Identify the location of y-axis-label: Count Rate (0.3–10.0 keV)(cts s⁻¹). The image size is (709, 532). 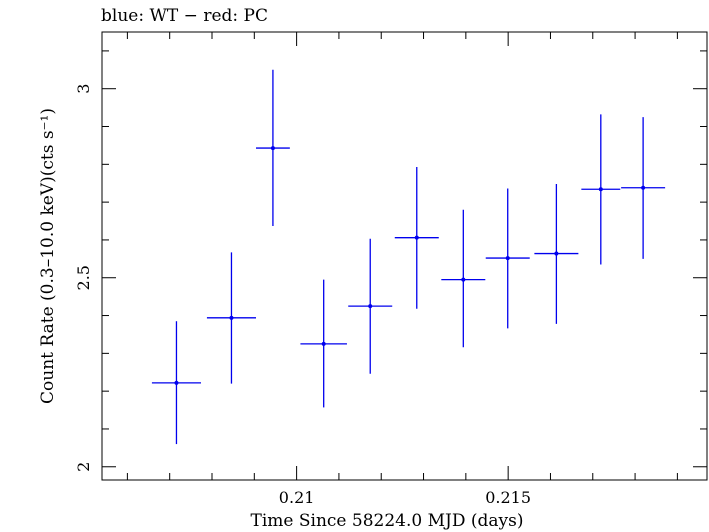
(48, 256).